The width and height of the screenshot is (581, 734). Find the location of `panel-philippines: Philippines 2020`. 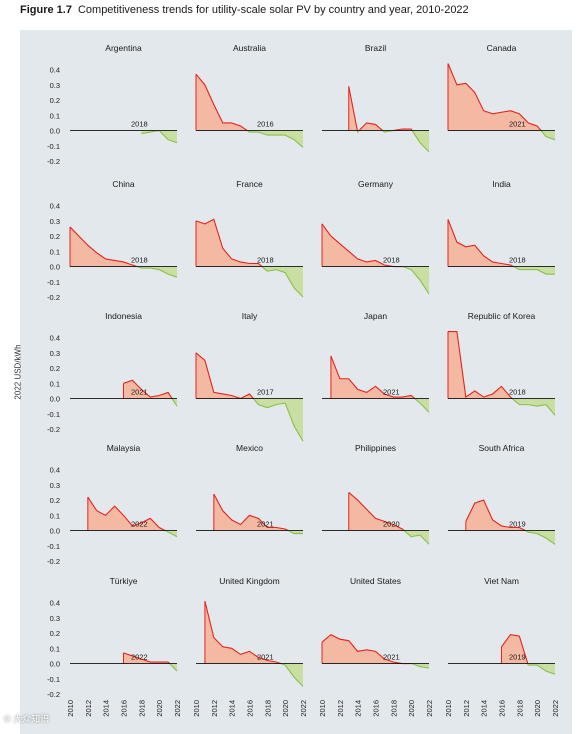

panel-philippines: Philippines 2020 is located at coordinates (376, 494).